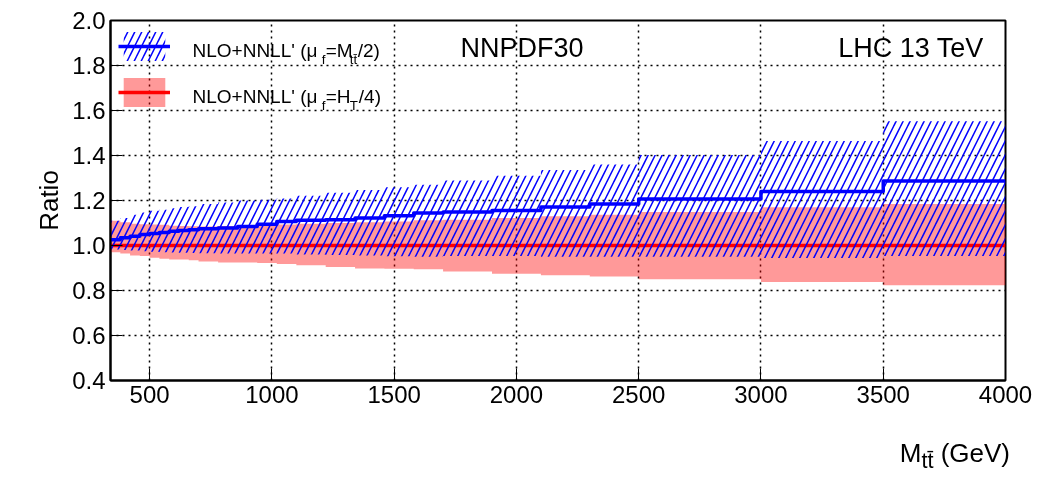 This screenshot has width=1047, height=477. Describe the element at coordinates (89, 380) in the screenshot. I see `y-tick-label: 0.4` at that location.